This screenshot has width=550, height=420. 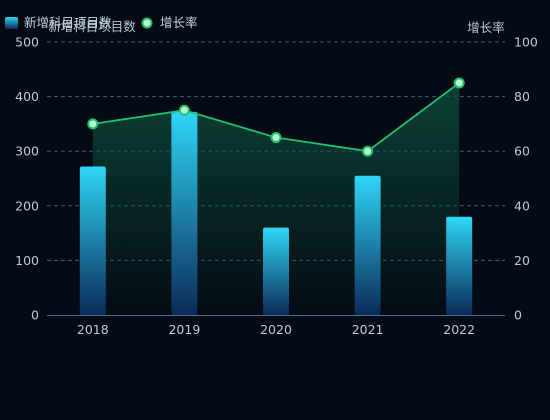 I want to click on right-tick-label: 80, so click(x=522, y=96).